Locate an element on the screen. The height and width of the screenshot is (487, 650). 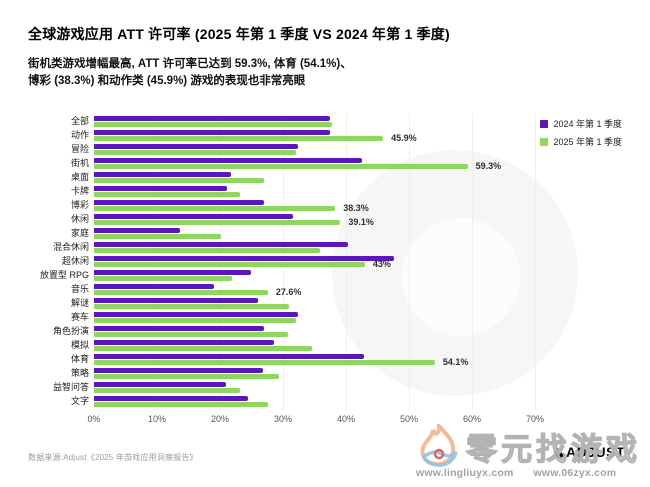
category-label: 解谜 is located at coordinates (79, 303).